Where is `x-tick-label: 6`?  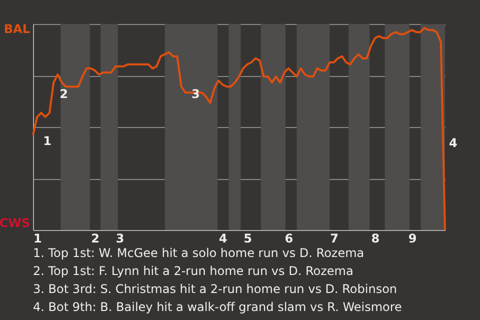 x-tick-label: 6 is located at coordinates (289, 239).